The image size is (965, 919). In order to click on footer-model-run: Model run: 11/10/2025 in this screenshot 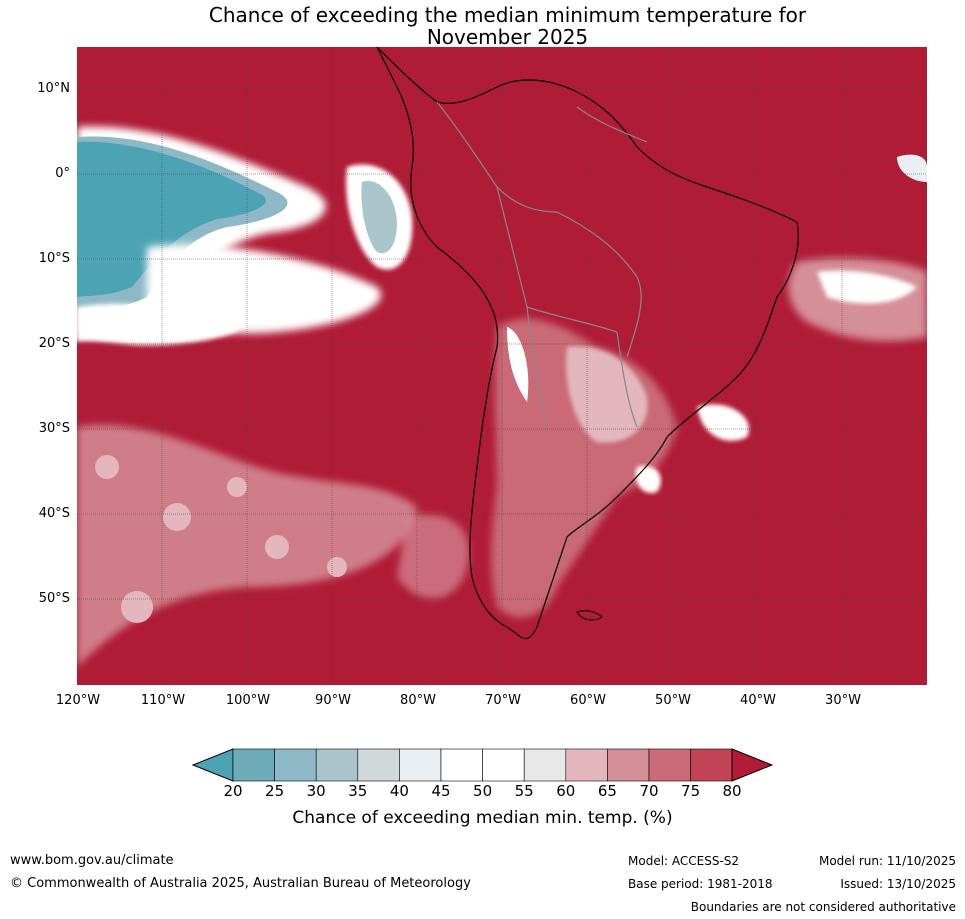, I will do `click(887, 861)`.